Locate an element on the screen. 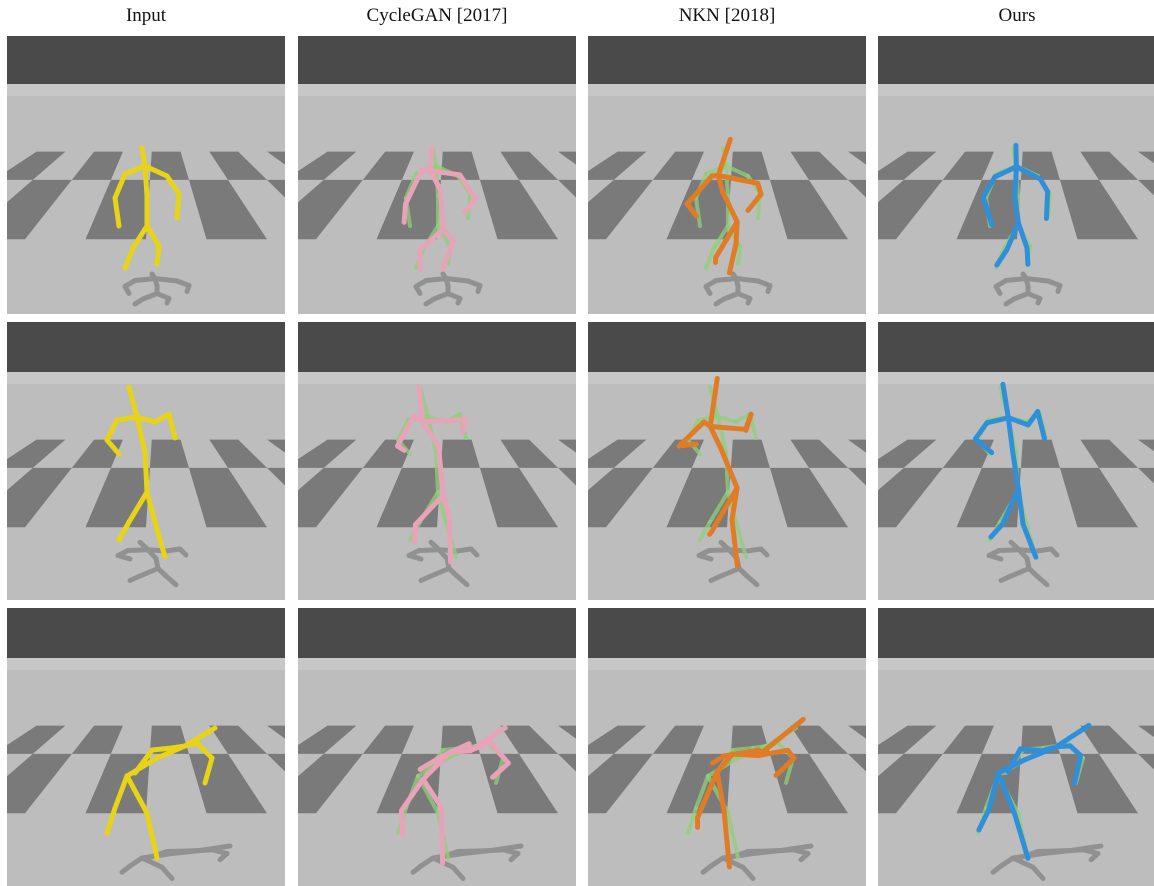 The width and height of the screenshot is (1154, 886). column-title-cyclegan: CycleGAN [2017] is located at coordinates (437, 16).